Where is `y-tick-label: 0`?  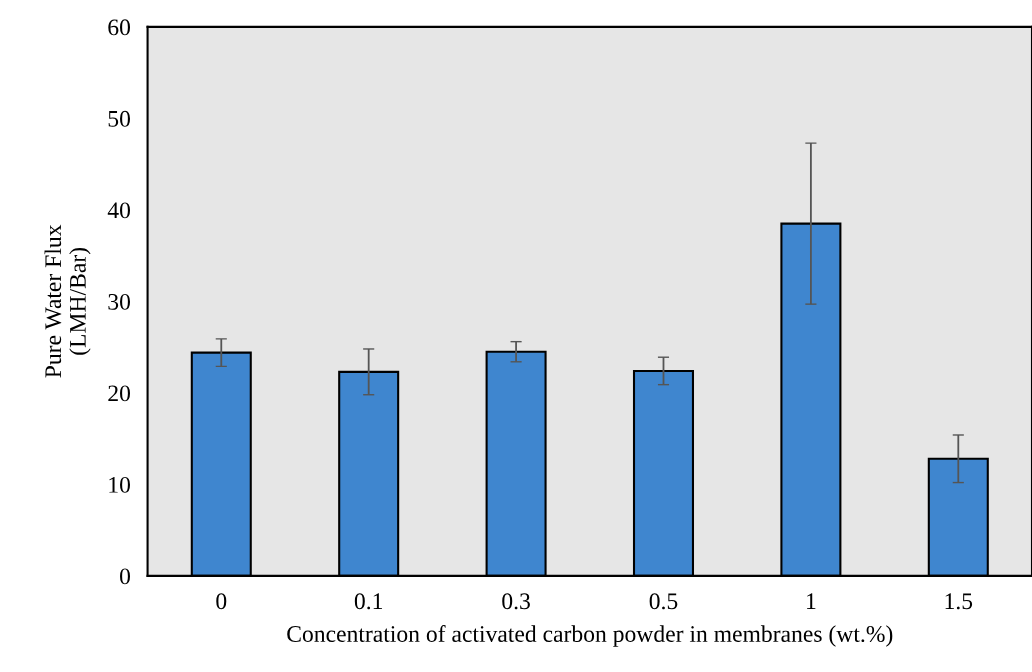 y-tick-label: 0 is located at coordinates (125, 576).